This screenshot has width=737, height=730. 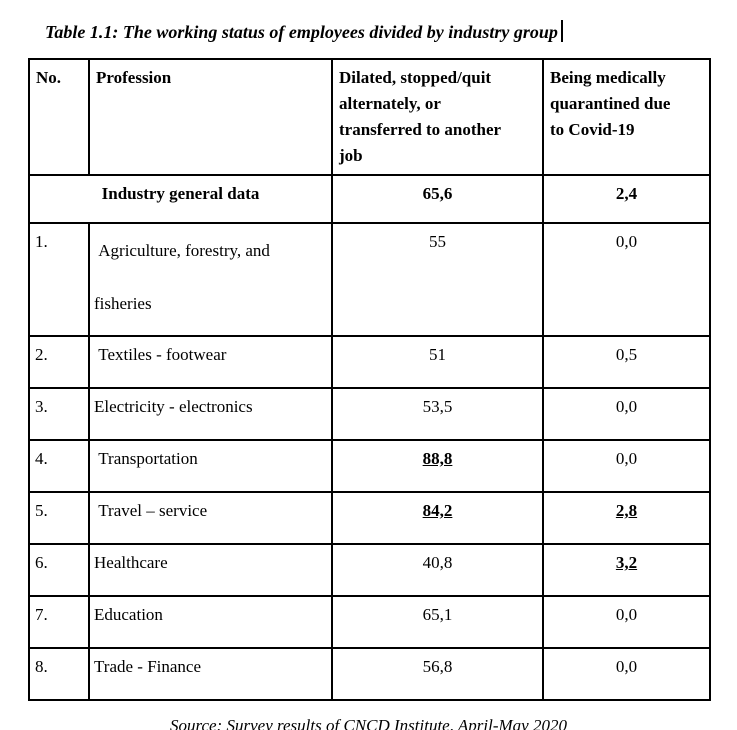 I want to click on profession-cell: Electricity - electronics, so click(x=210, y=414).